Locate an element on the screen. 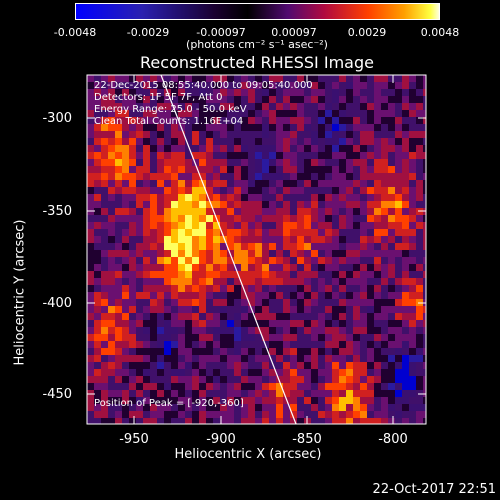 Image resolution: width=500 pixels, height=500 pixels. colorbar-tick-label: -0.0029 is located at coordinates (148, 32).